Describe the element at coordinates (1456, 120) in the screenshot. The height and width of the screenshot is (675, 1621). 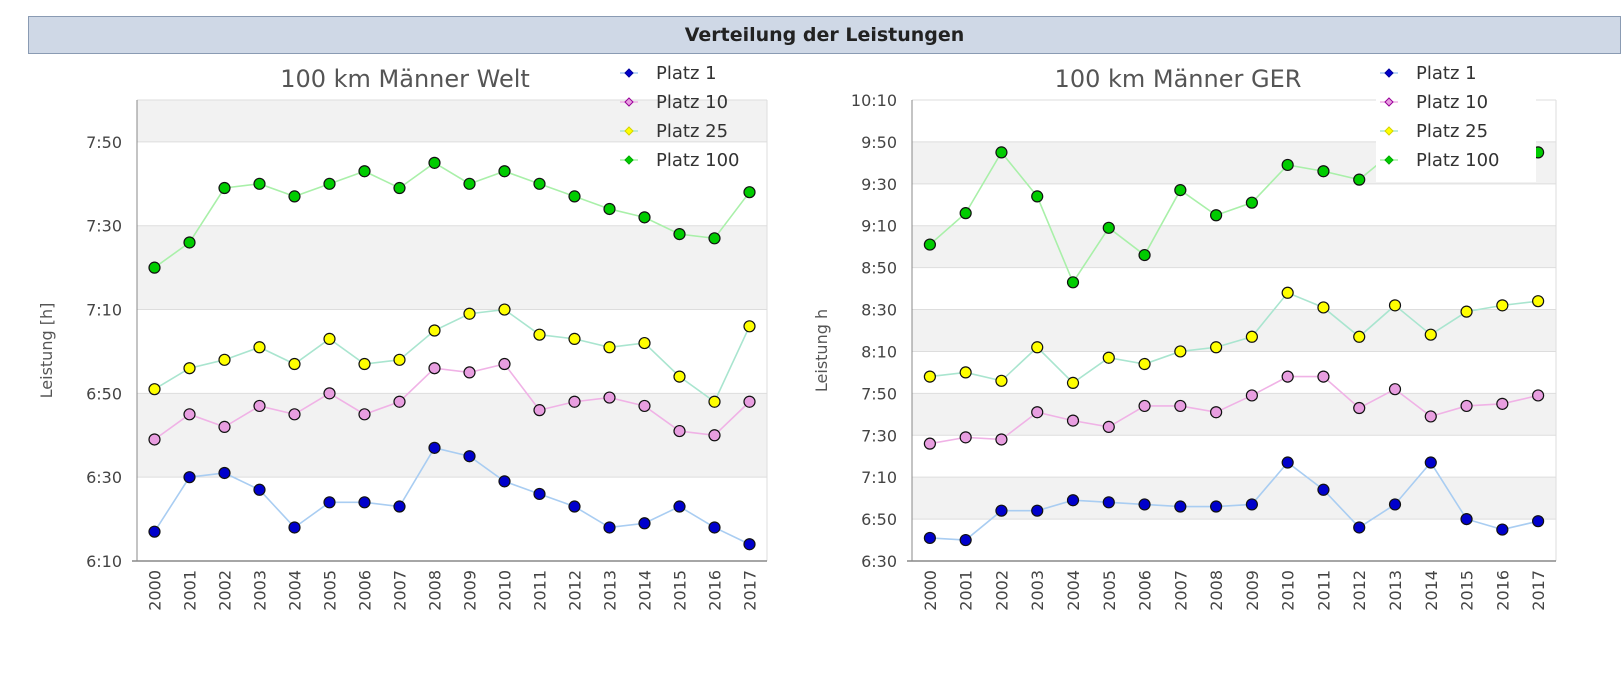
I see `legend: Platz 1 Platz 10 Platz 25 Platz 100` at that location.